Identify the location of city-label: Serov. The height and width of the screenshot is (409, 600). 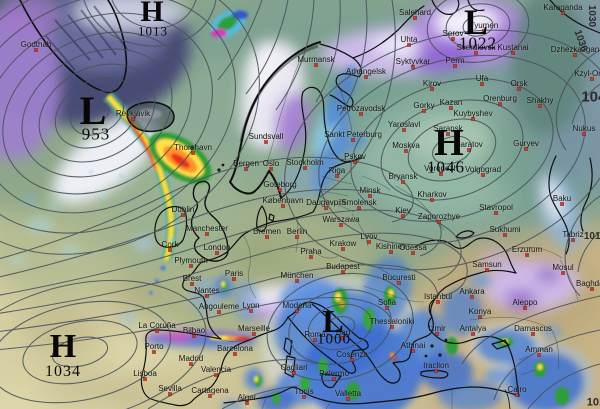
(453, 33).